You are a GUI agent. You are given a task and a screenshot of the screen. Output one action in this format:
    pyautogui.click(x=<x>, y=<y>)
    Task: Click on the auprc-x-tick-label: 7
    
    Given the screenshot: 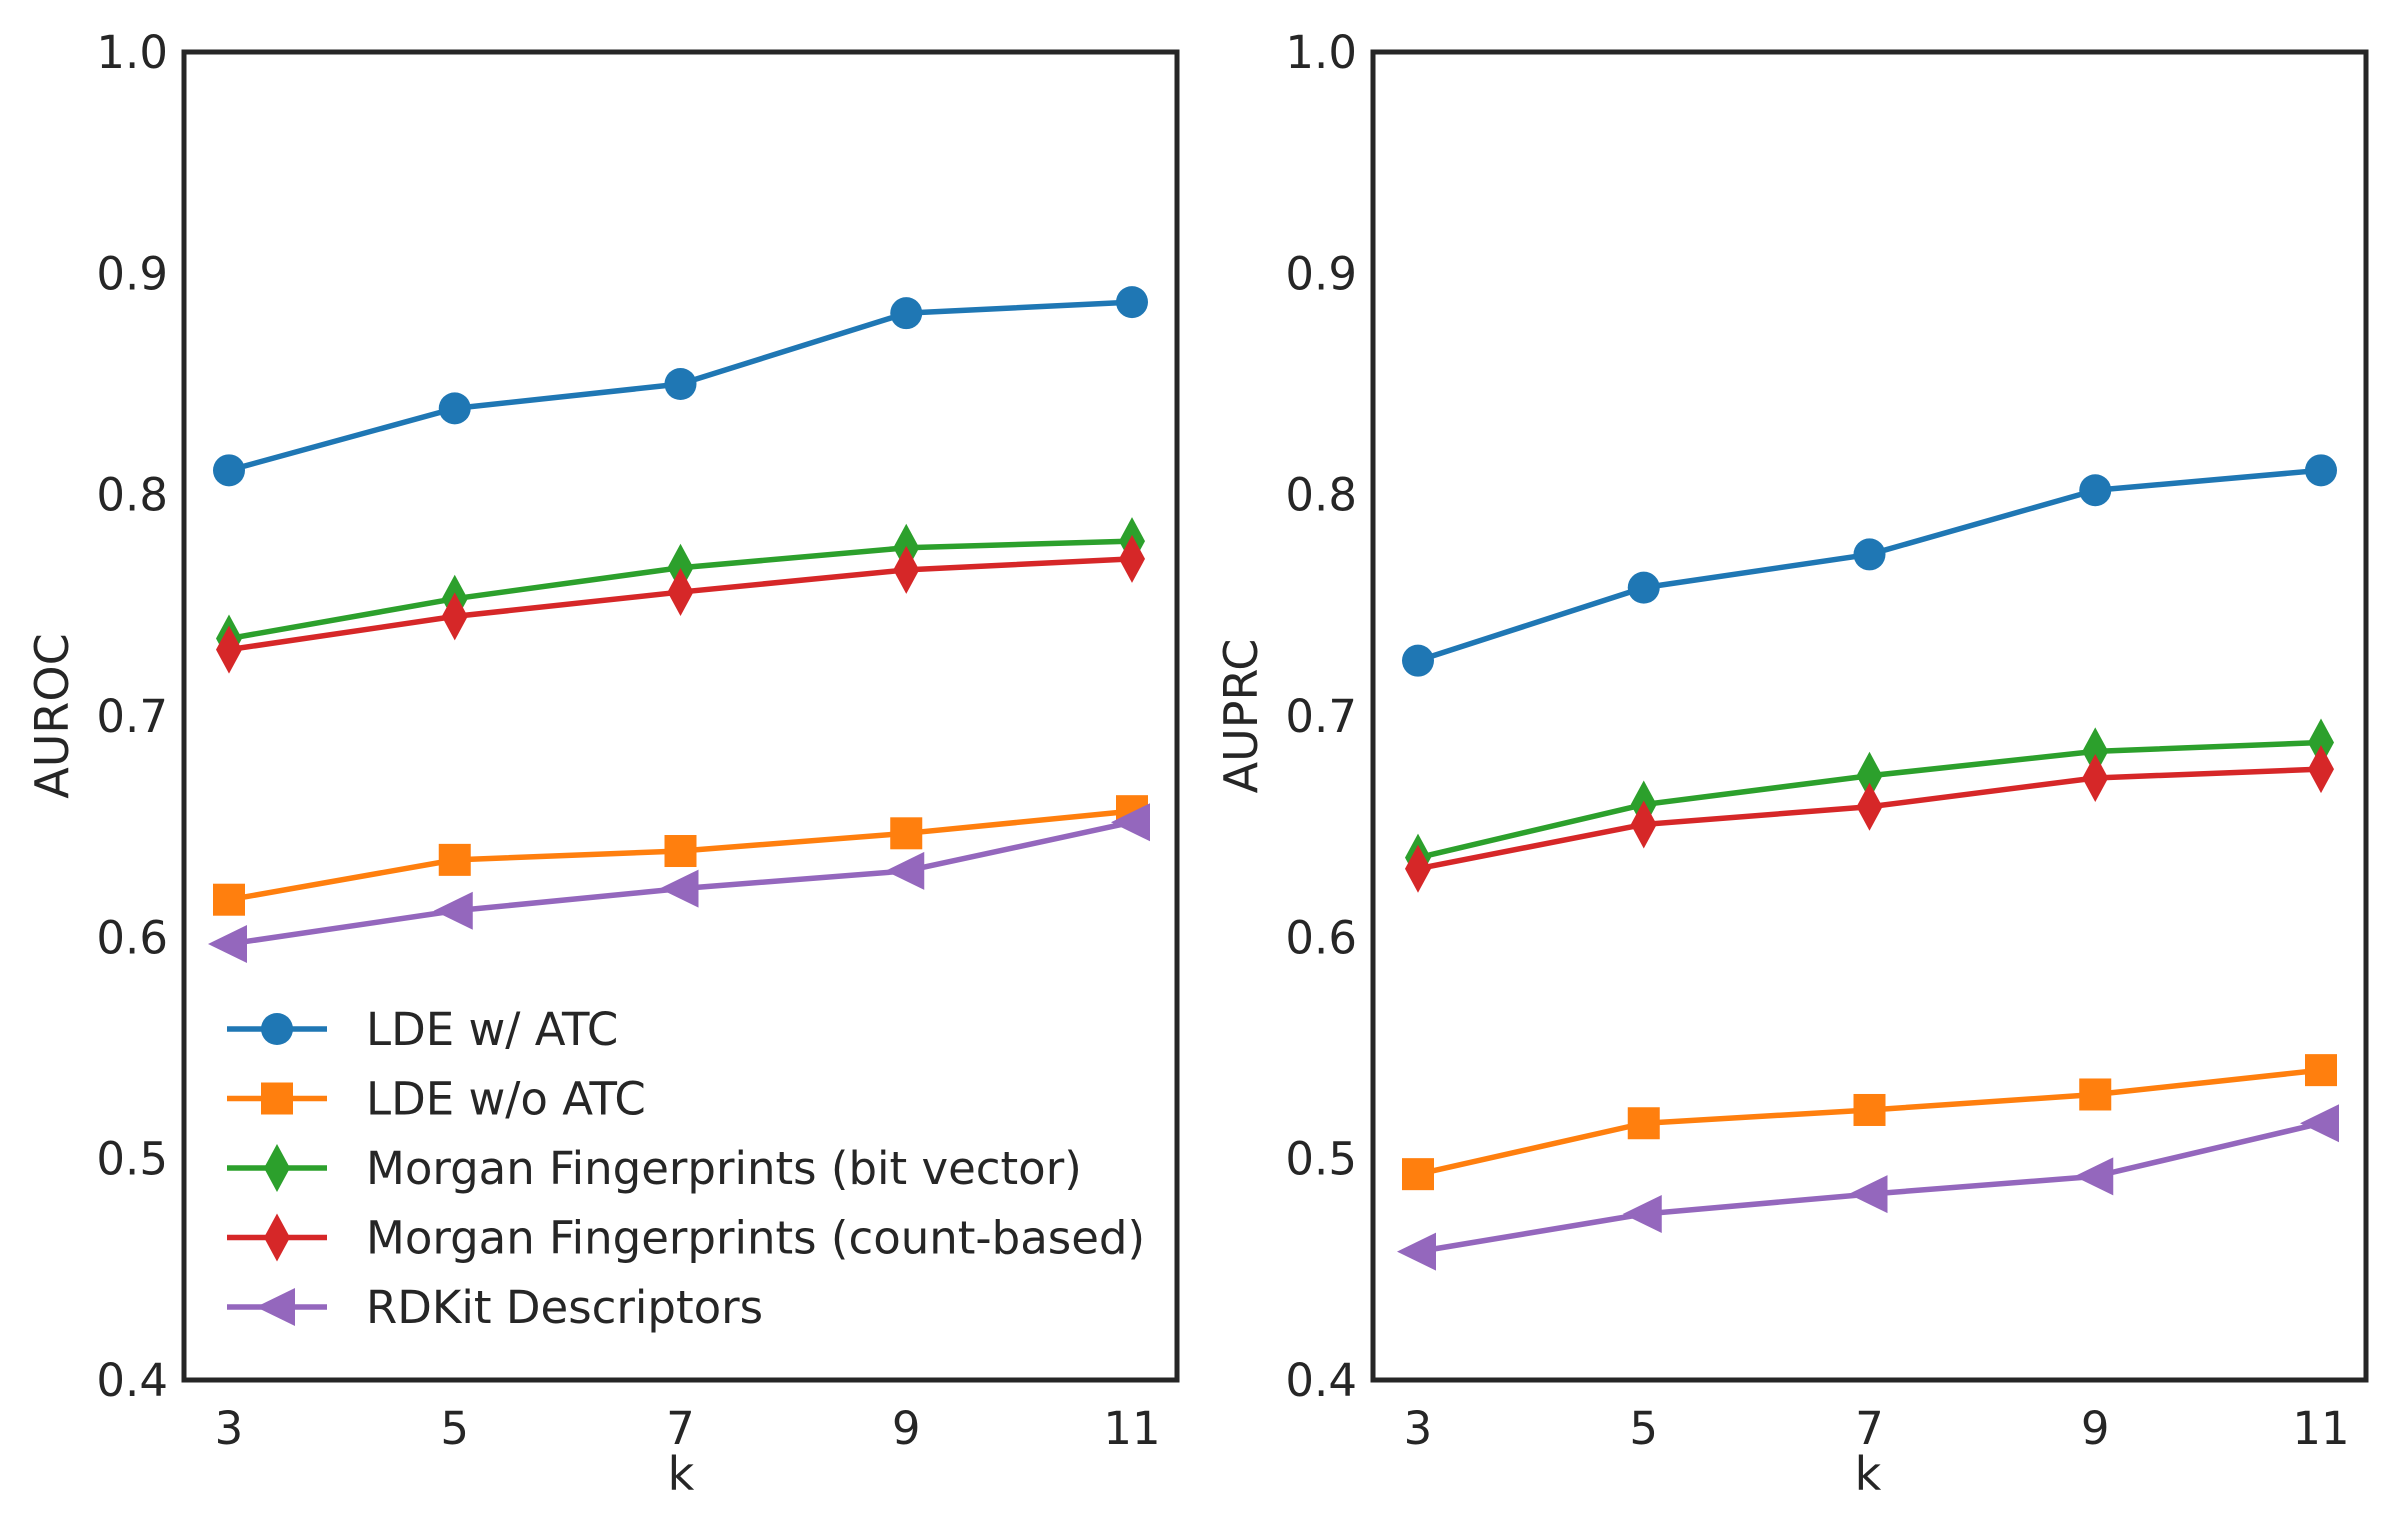 What is the action you would take?
    pyautogui.click(x=1869, y=1428)
    